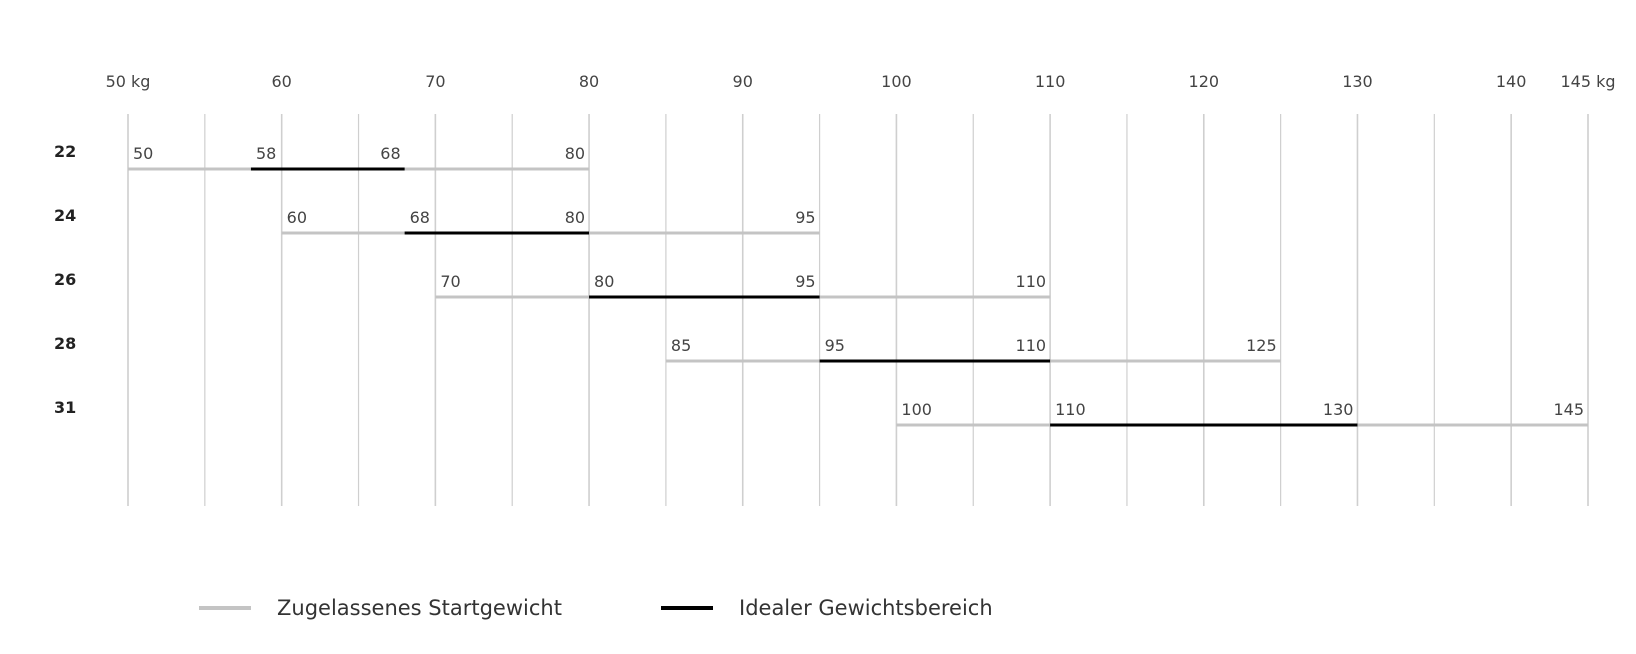  I want to click on ideal-max-label-22: 68, so click(390, 153).